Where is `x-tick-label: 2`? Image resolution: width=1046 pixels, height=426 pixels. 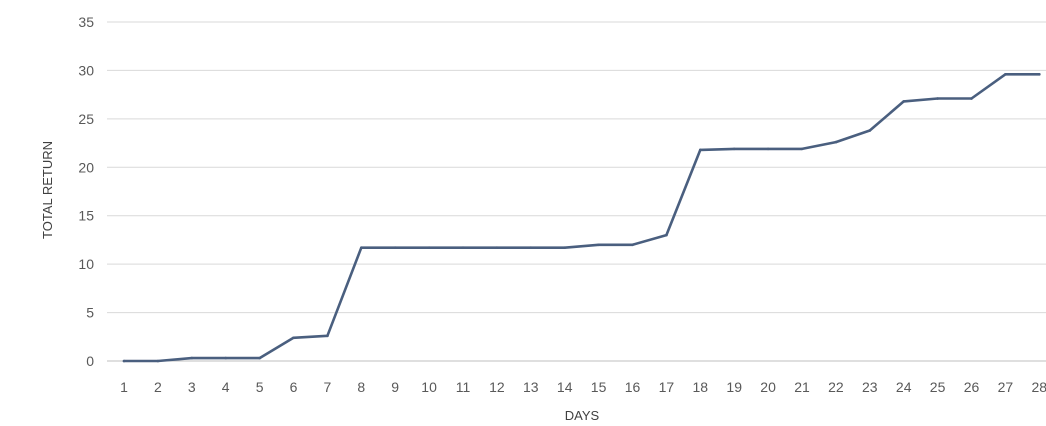 x-tick-label: 2 is located at coordinates (158, 387).